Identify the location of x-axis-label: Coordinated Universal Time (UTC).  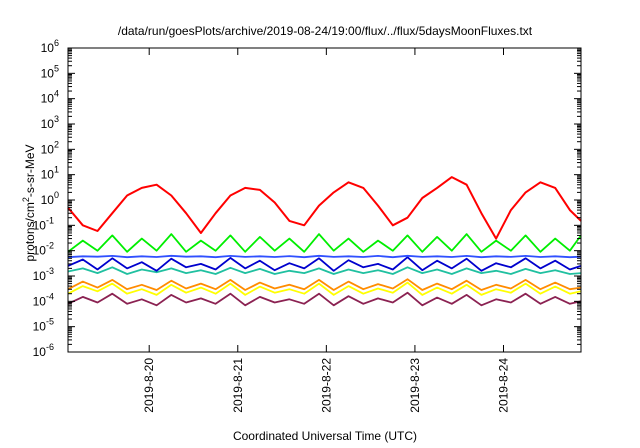
(325, 436).